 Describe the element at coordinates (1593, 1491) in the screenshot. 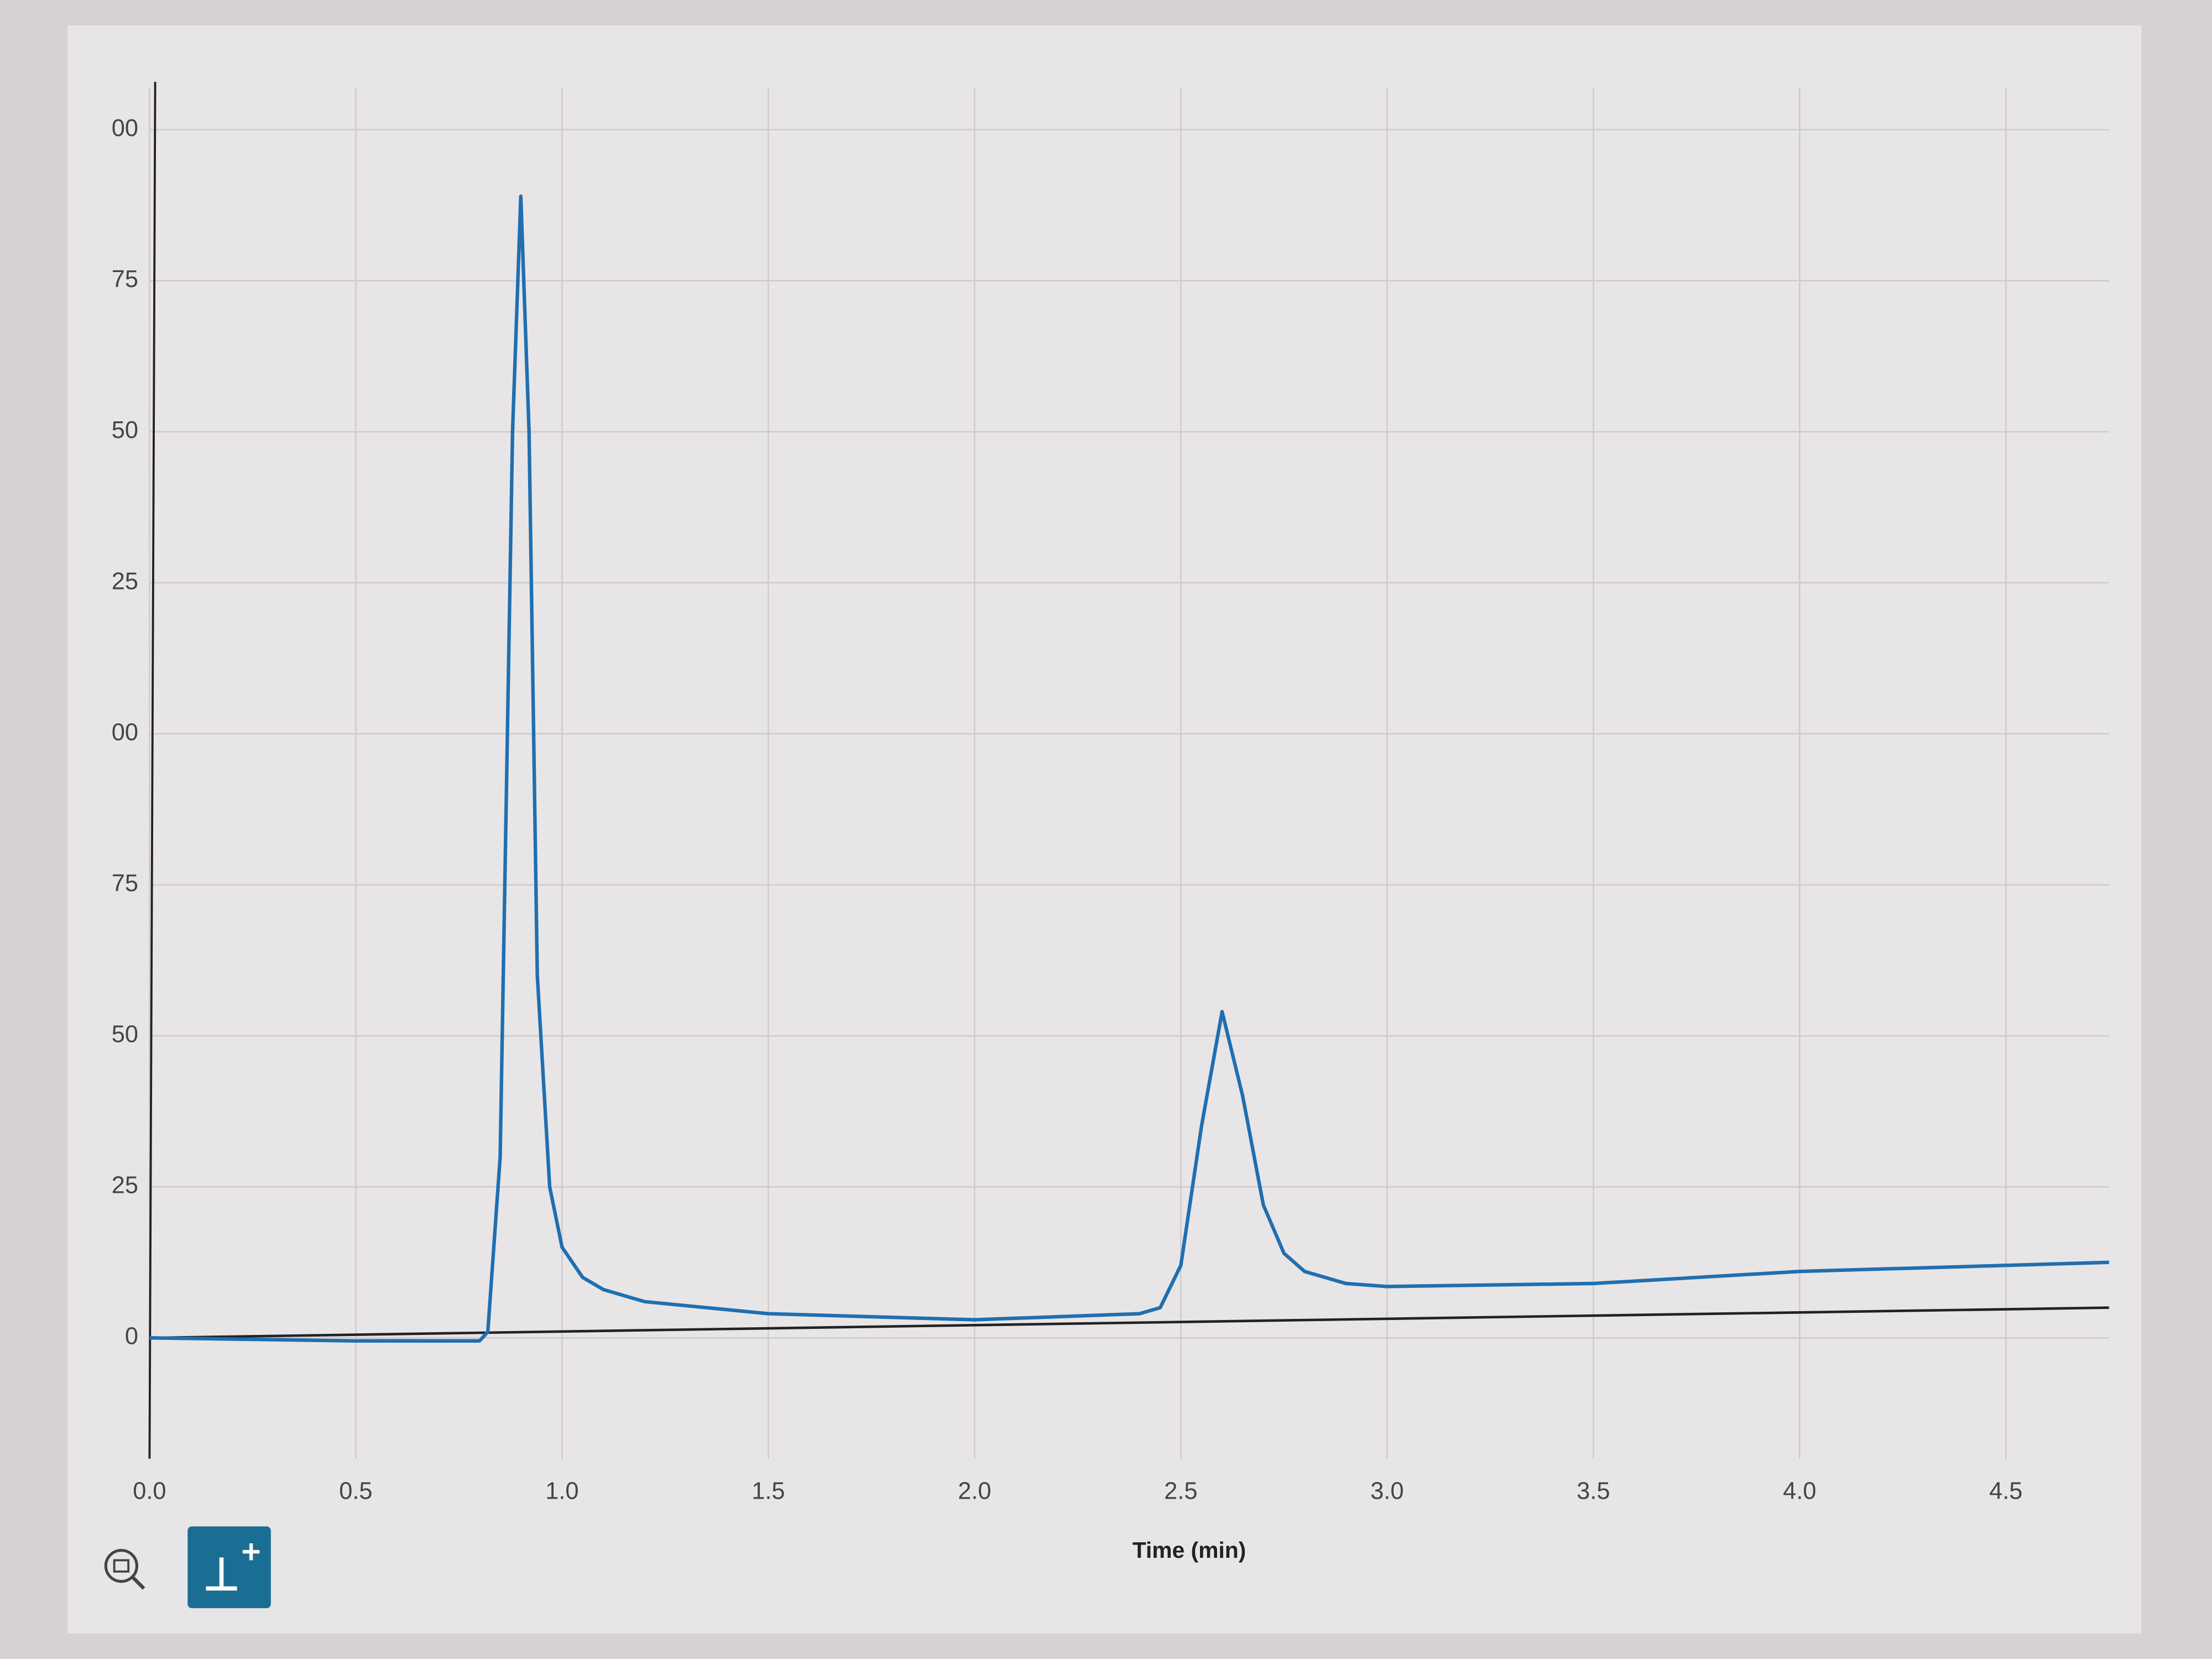

I see `x-tick-label: 3.5` at that location.